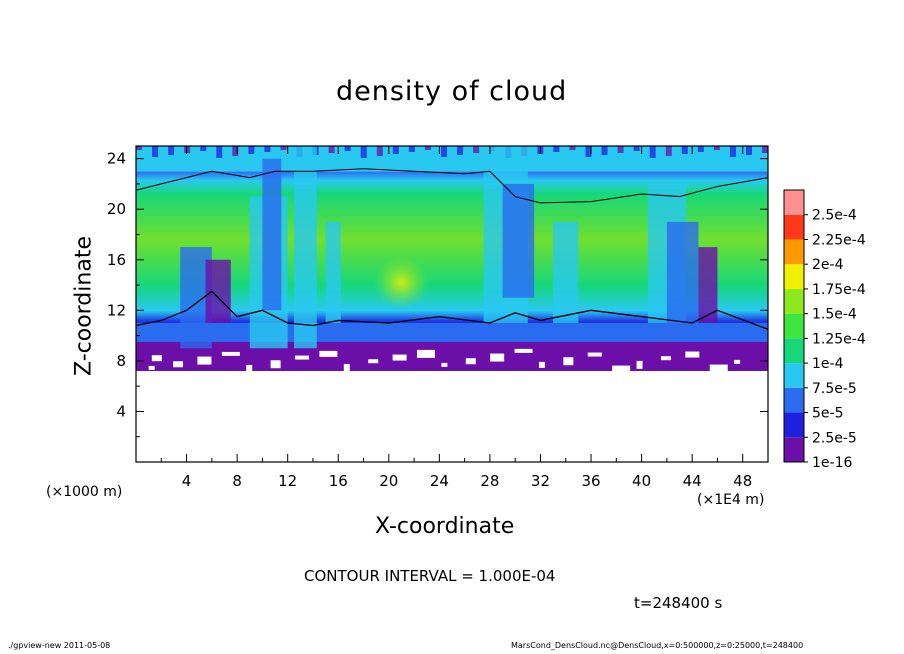 This screenshot has width=904, height=654. What do you see at coordinates (84, 306) in the screenshot?
I see `y-axis-label: Z-coordinate` at bounding box center [84, 306].